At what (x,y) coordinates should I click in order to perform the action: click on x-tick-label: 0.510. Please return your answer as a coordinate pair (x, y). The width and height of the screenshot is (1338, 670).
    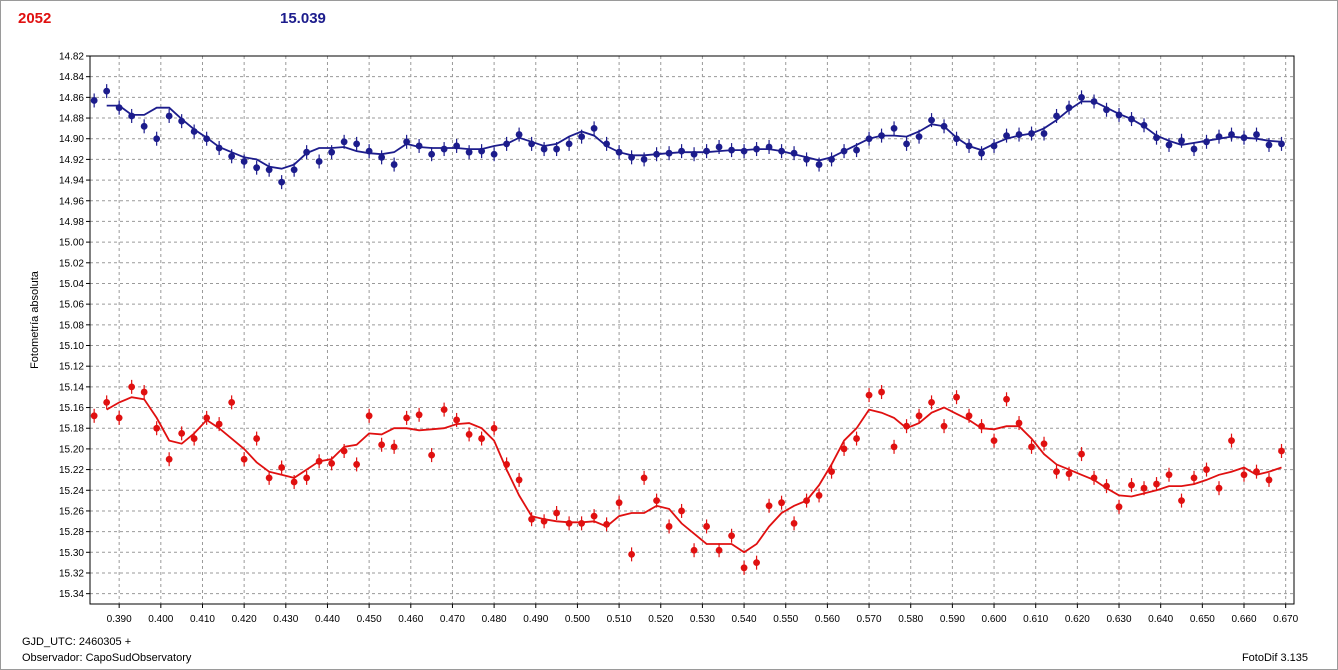
    Looking at the image, I should click on (619, 619).